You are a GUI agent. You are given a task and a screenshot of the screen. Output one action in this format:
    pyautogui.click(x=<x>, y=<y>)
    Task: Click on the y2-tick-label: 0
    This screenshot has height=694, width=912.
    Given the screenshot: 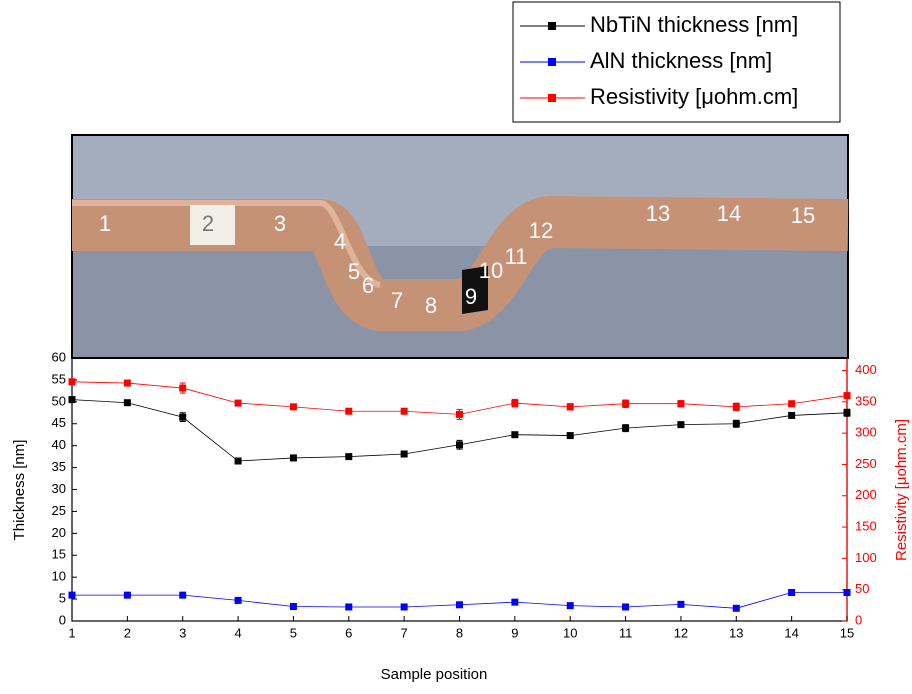 What is the action you would take?
    pyautogui.click(x=858, y=619)
    